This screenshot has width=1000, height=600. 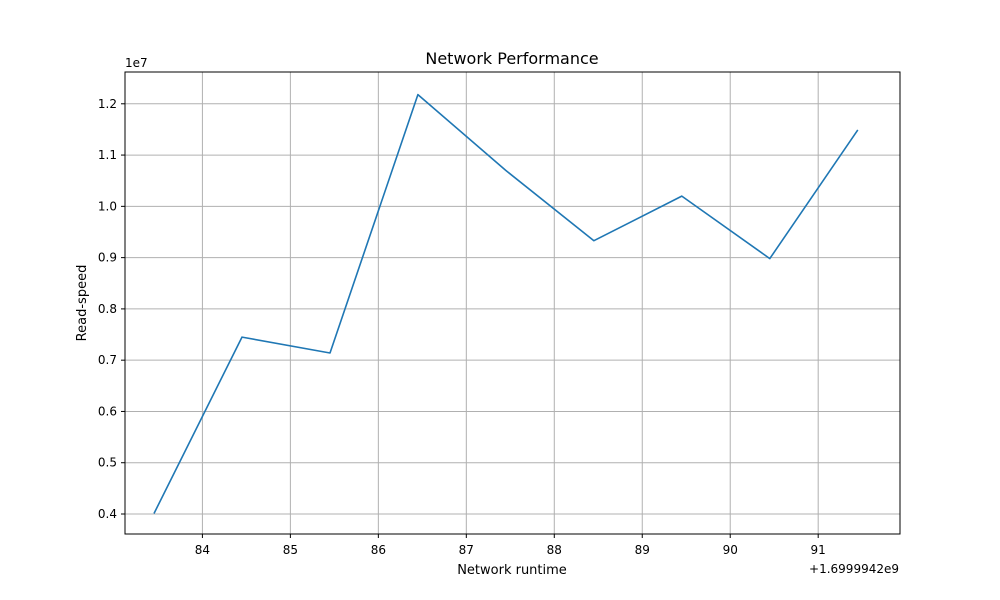 What do you see at coordinates (510, 545) in the screenshot?
I see `x-axis: 84 85 86 87 88 89 90 91` at bounding box center [510, 545].